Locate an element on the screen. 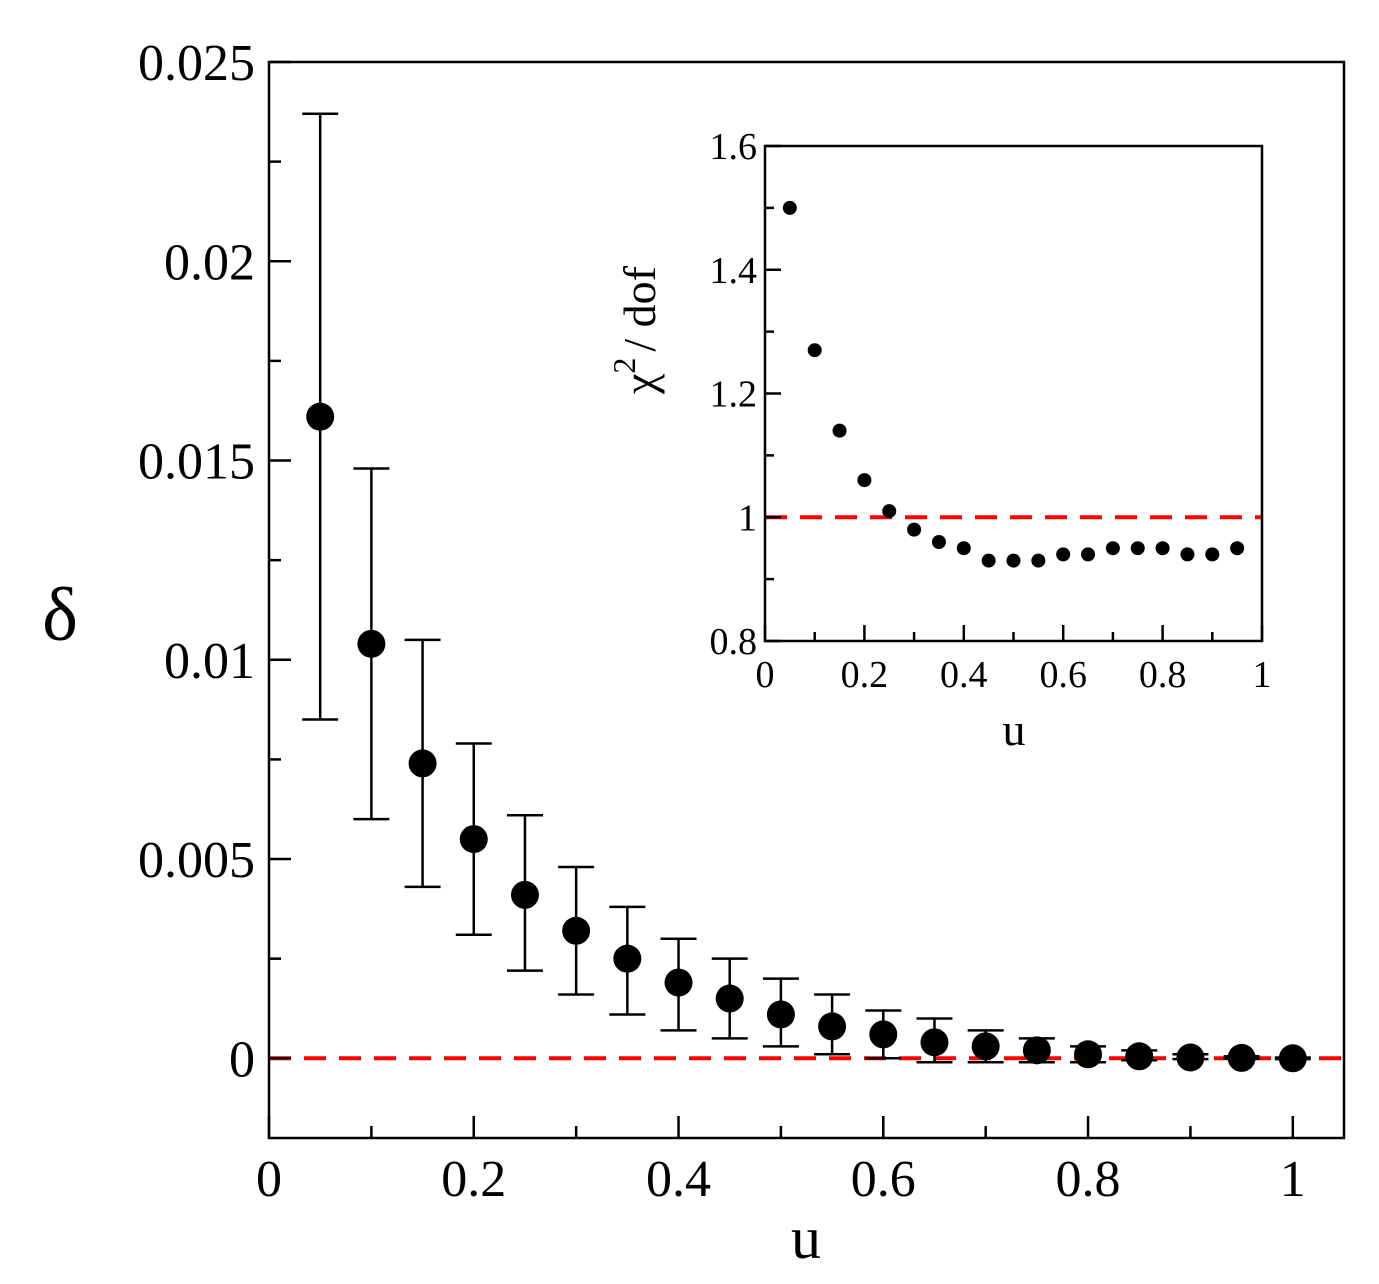 The image size is (1379, 1284). inset-y-tick-label: 1.2 is located at coordinates (734, 395).